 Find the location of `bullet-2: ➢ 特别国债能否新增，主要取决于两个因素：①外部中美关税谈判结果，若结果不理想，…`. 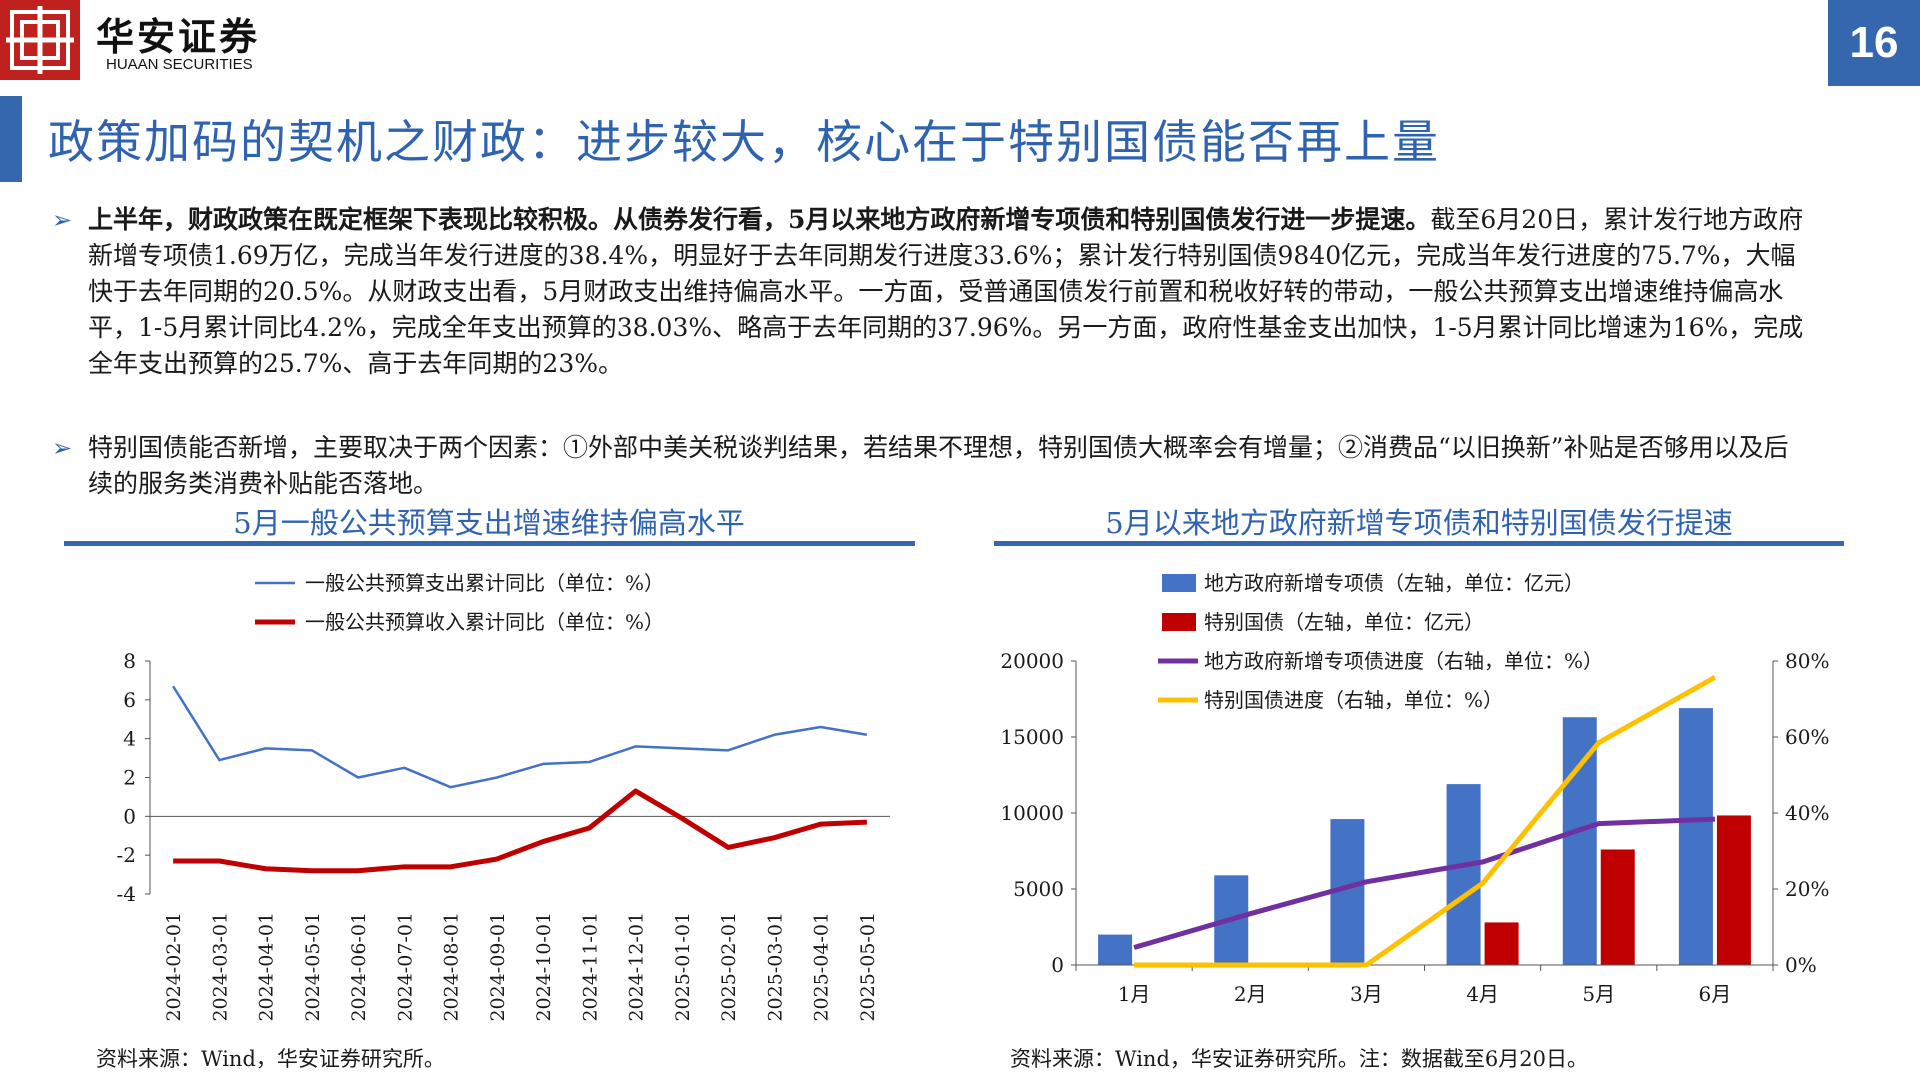

bullet-2: ➢ 特别国债能否新增，主要取决于两个因素：①外部中美关税谈判结果，若结果不理想，… is located at coordinates (930, 466).